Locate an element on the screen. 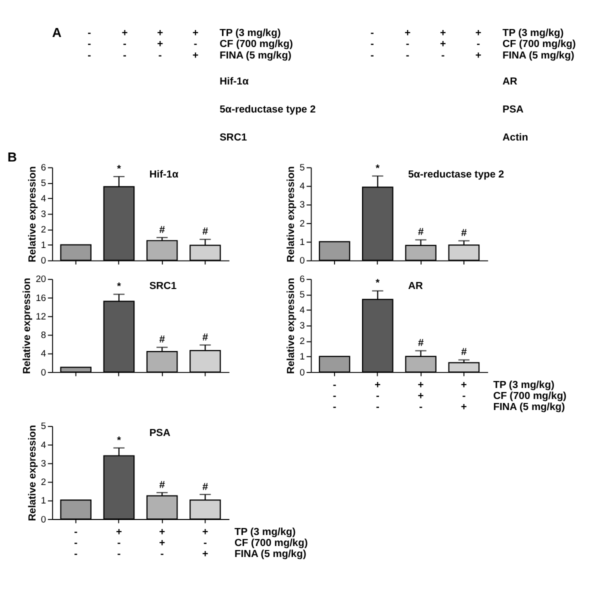 Image resolution: width=590 pixels, height=609 pixels. text: 5α-reductase type 2 is located at coordinates (268, 110).